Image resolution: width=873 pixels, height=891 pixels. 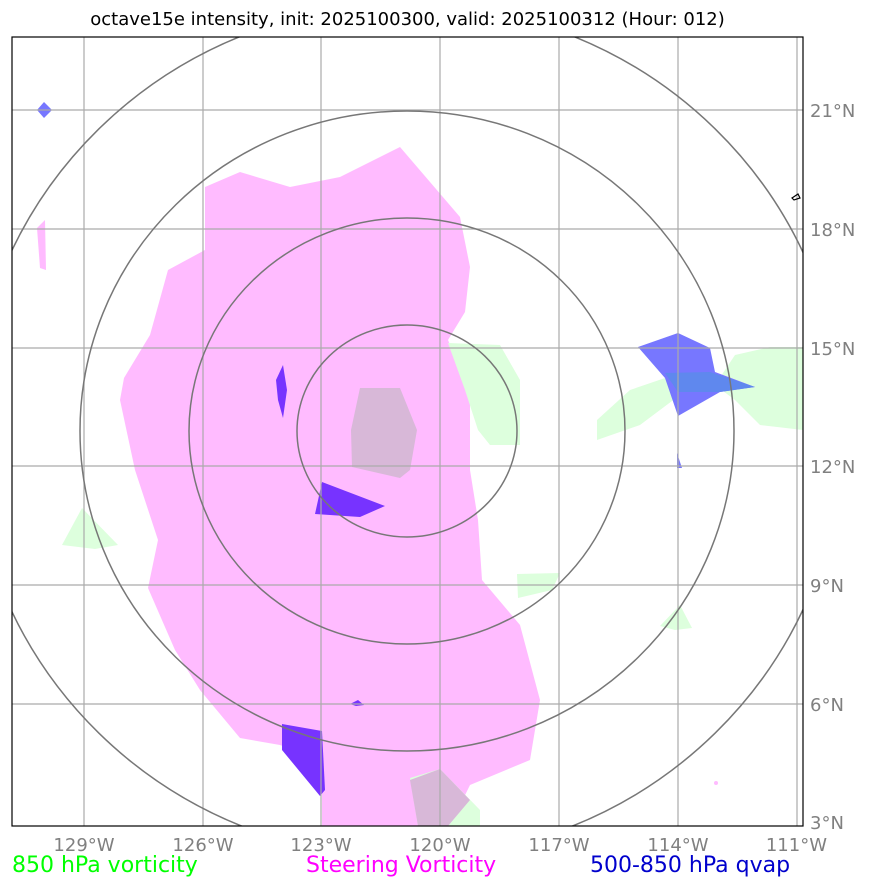 I want to click on steering-vorticity-dot, so click(x=716, y=783).